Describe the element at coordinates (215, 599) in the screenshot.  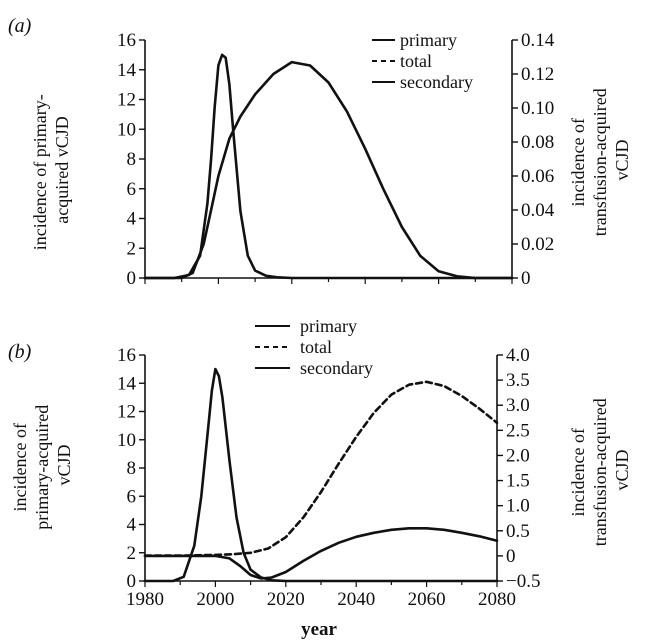
I see `panel-b-x-tick-label: 2000` at that location.